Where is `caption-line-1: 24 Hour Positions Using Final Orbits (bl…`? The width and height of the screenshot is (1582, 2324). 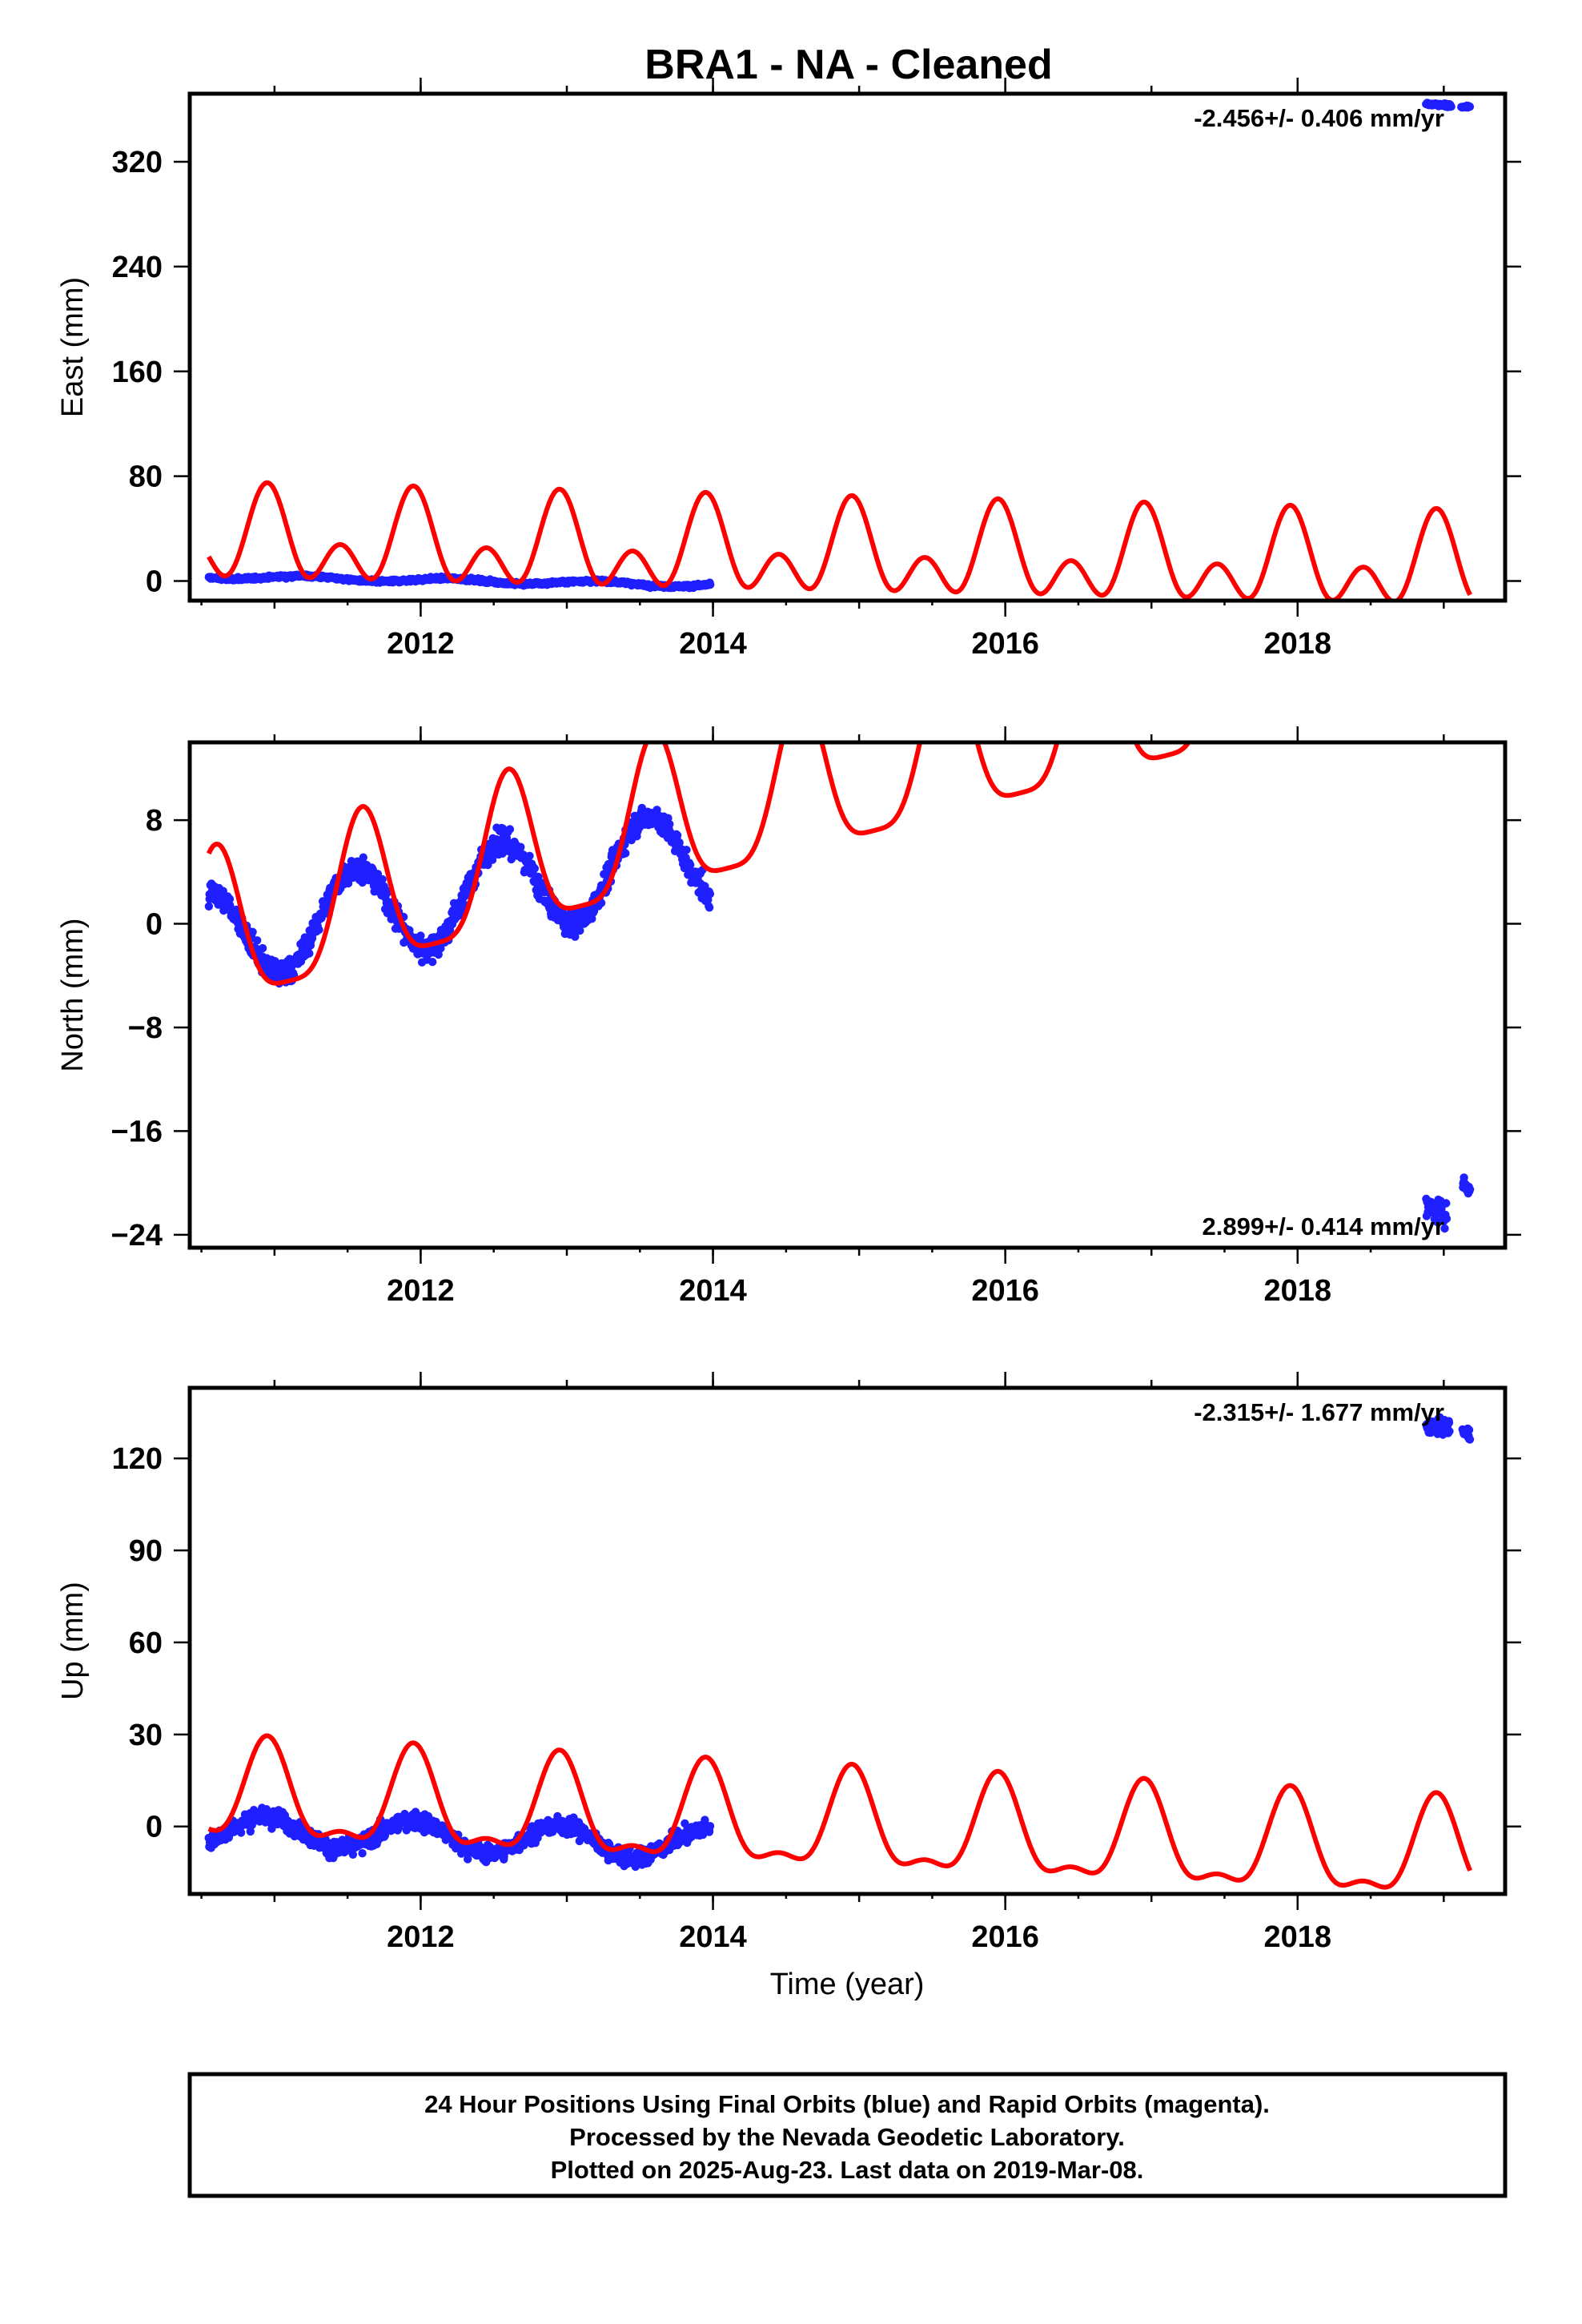
caption-line-1: 24 Hour Positions Using Final Orbits (bl… is located at coordinates (847, 2104).